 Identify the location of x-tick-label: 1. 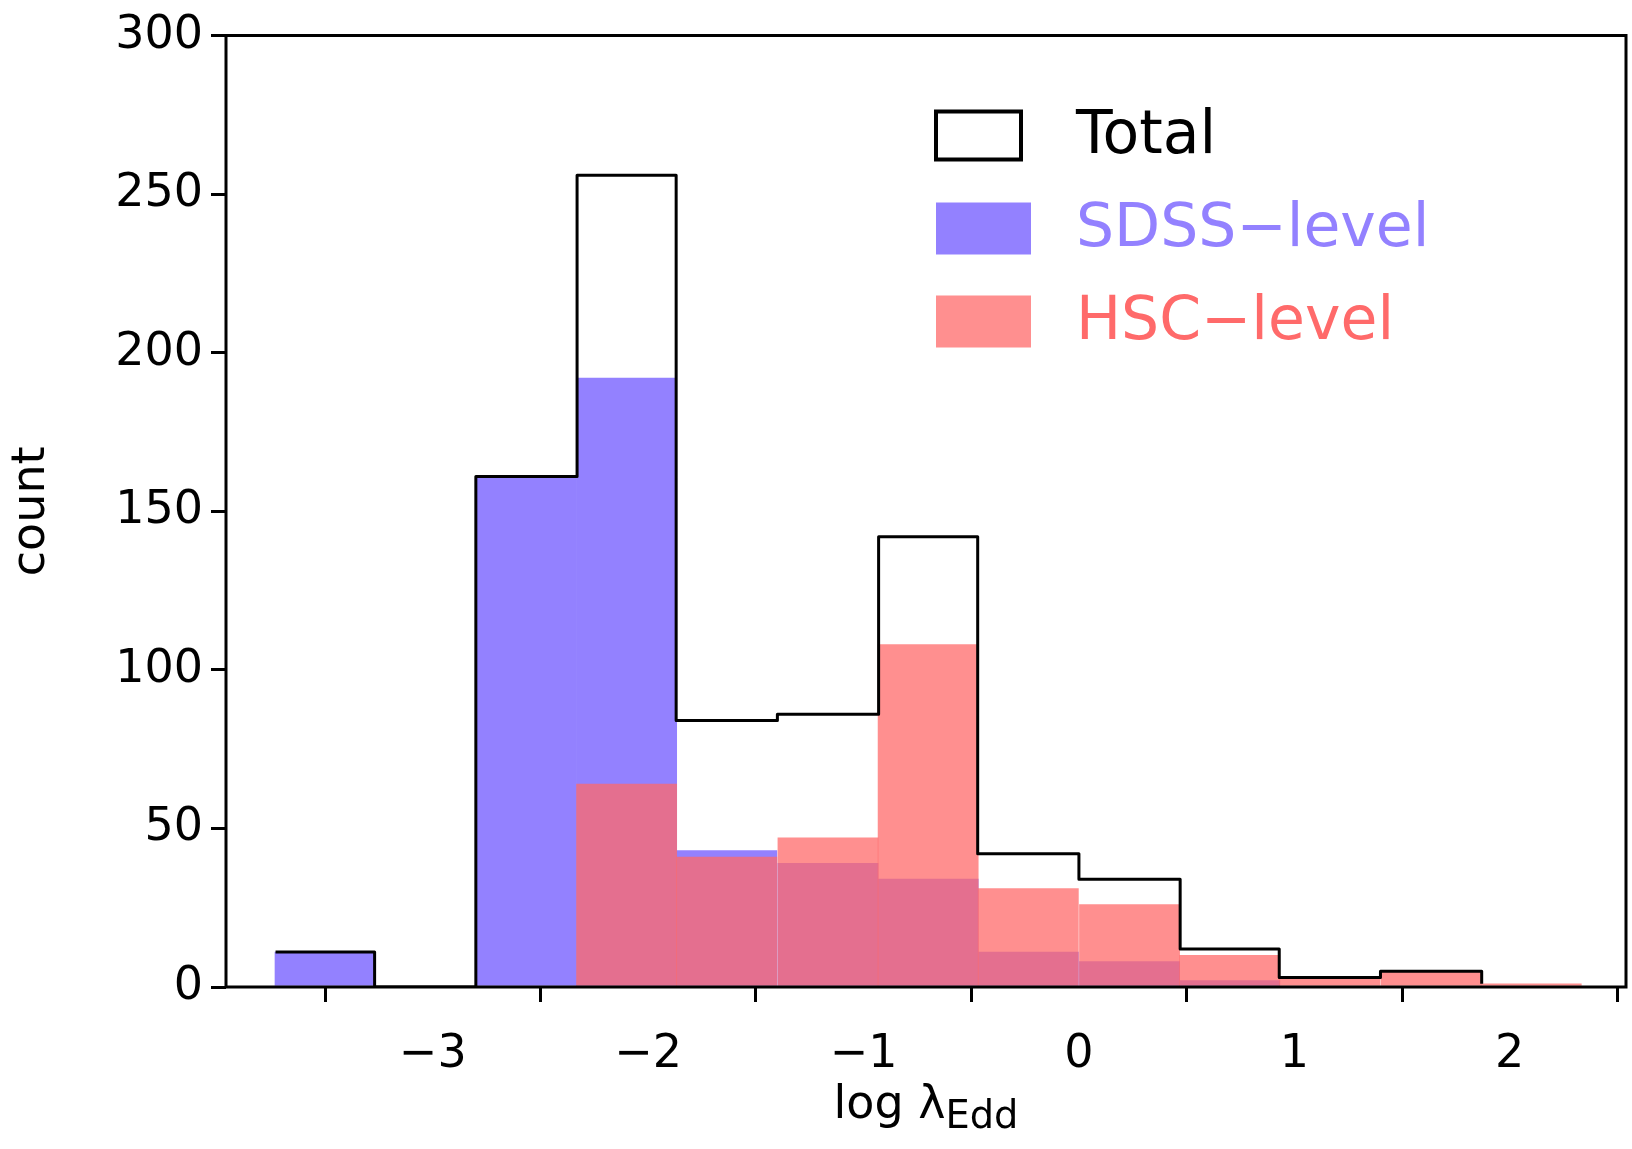
(1294, 1050).